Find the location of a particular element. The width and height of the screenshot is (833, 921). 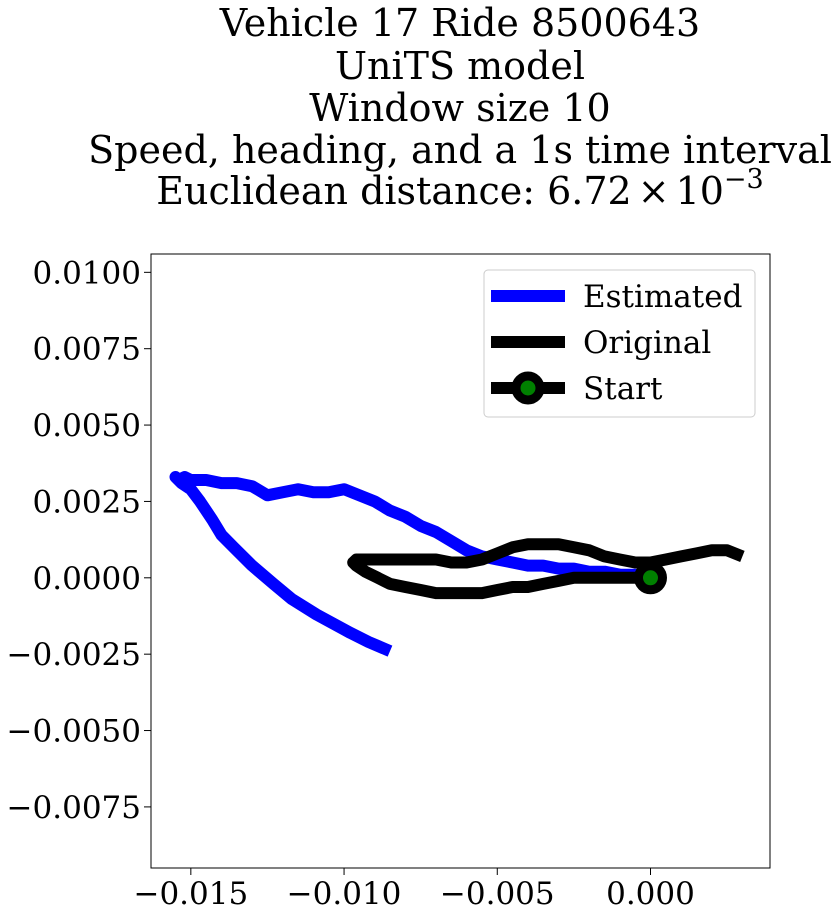

plot-area is located at coordinates (457, 564).